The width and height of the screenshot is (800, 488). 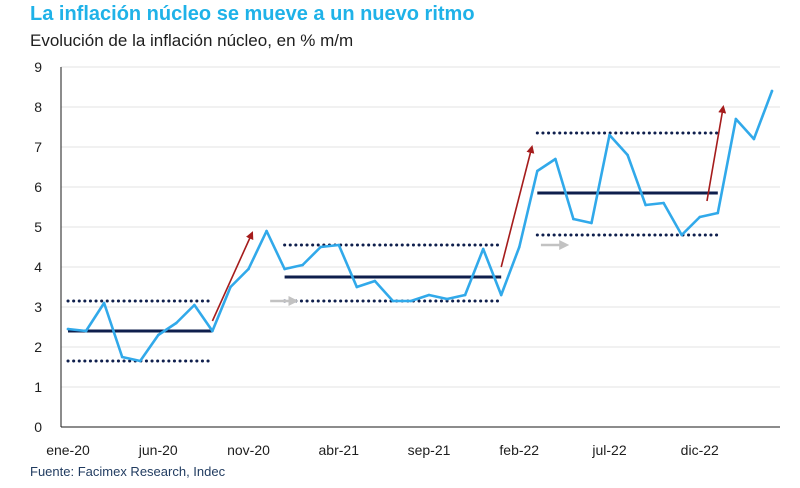 What do you see at coordinates (68, 450) in the screenshot?
I see `x-tick-label-ene-20: ene-20` at bounding box center [68, 450].